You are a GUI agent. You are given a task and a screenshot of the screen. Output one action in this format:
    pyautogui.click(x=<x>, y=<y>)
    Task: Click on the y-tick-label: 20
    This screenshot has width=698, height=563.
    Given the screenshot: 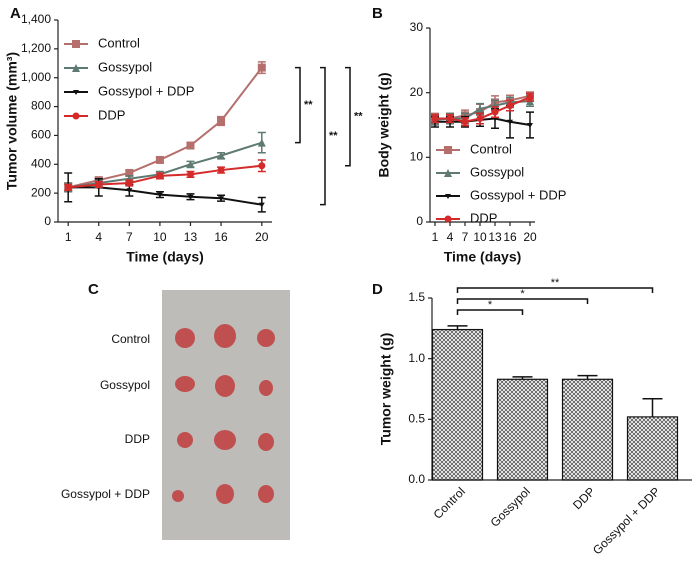 What is the action you would take?
    pyautogui.click(x=417, y=92)
    